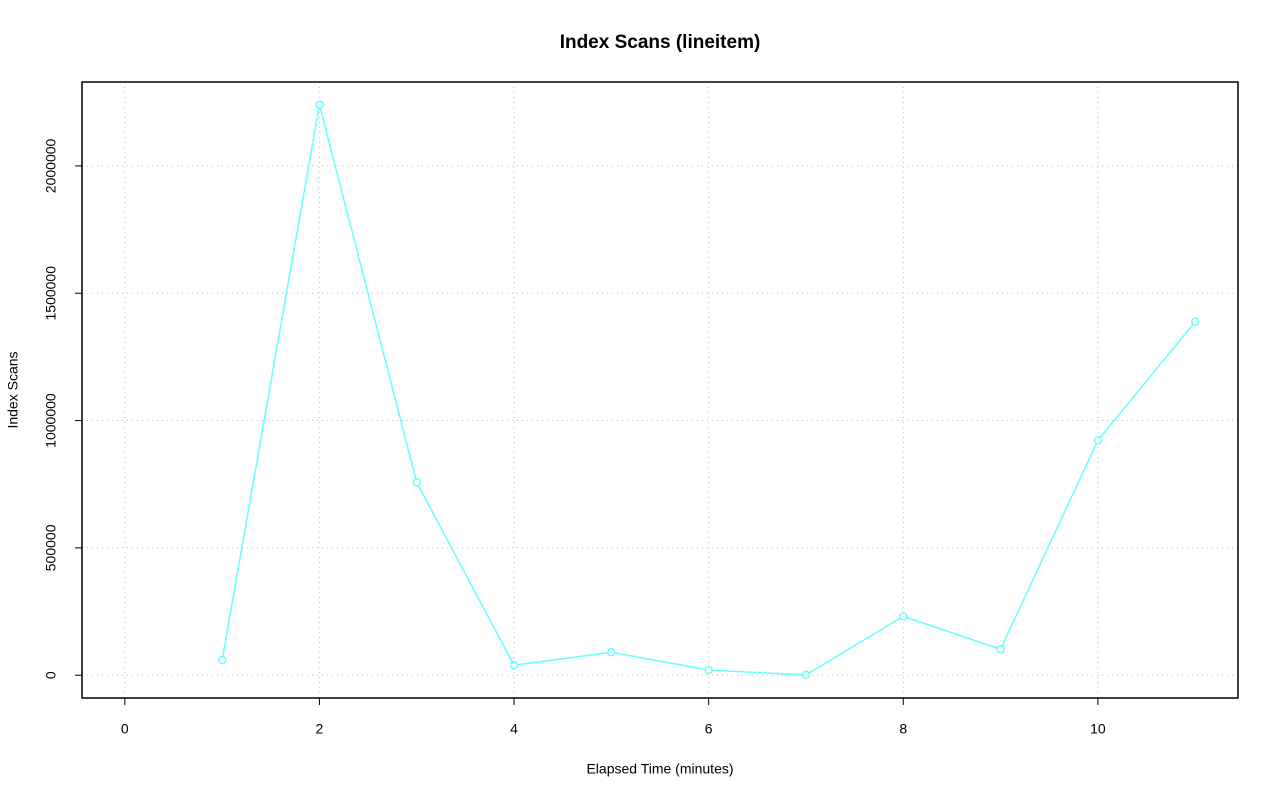 The height and width of the screenshot is (801, 1280). What do you see at coordinates (51, 675) in the screenshot?
I see `y-tick-label: 0` at bounding box center [51, 675].